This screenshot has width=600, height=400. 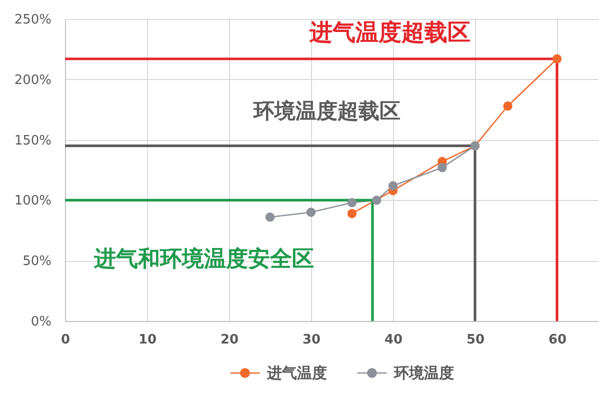 What do you see at coordinates (203, 259) in the screenshot?
I see `annotation: 进气和环境温度安全区` at bounding box center [203, 259].